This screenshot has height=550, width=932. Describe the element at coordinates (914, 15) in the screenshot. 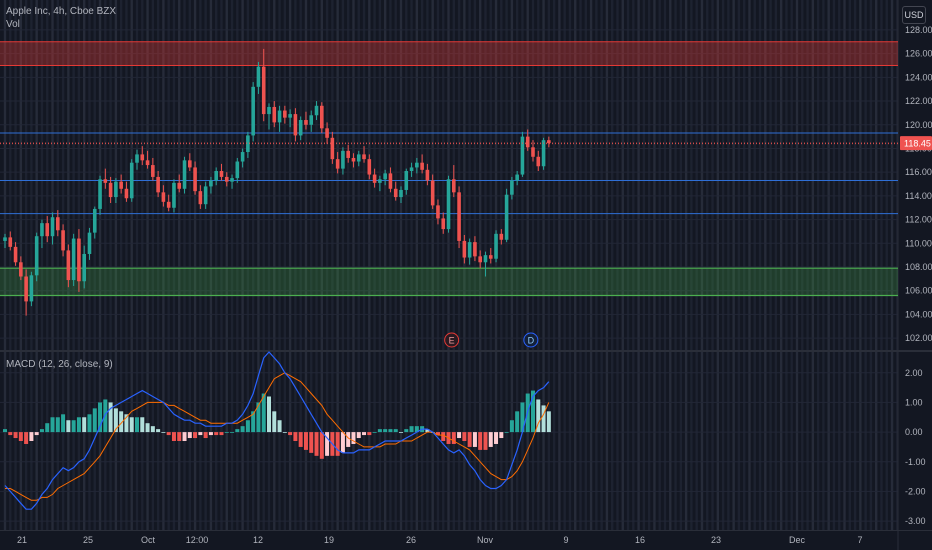

I see `currency-button: USD` at that location.